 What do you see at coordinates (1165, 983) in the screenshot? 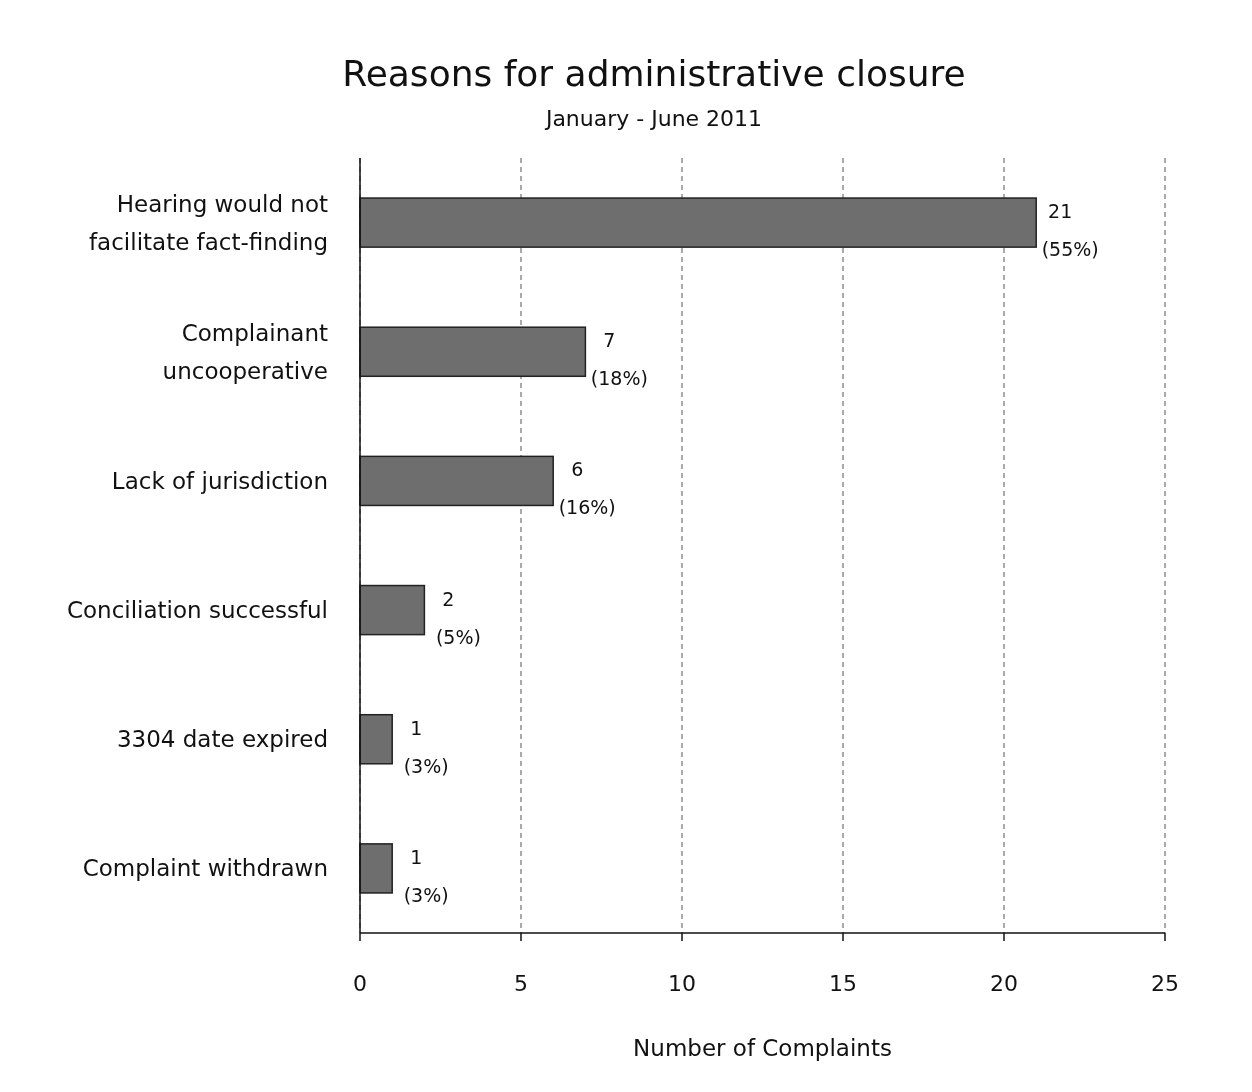
I see `x-tick-label: 25` at bounding box center [1165, 983].